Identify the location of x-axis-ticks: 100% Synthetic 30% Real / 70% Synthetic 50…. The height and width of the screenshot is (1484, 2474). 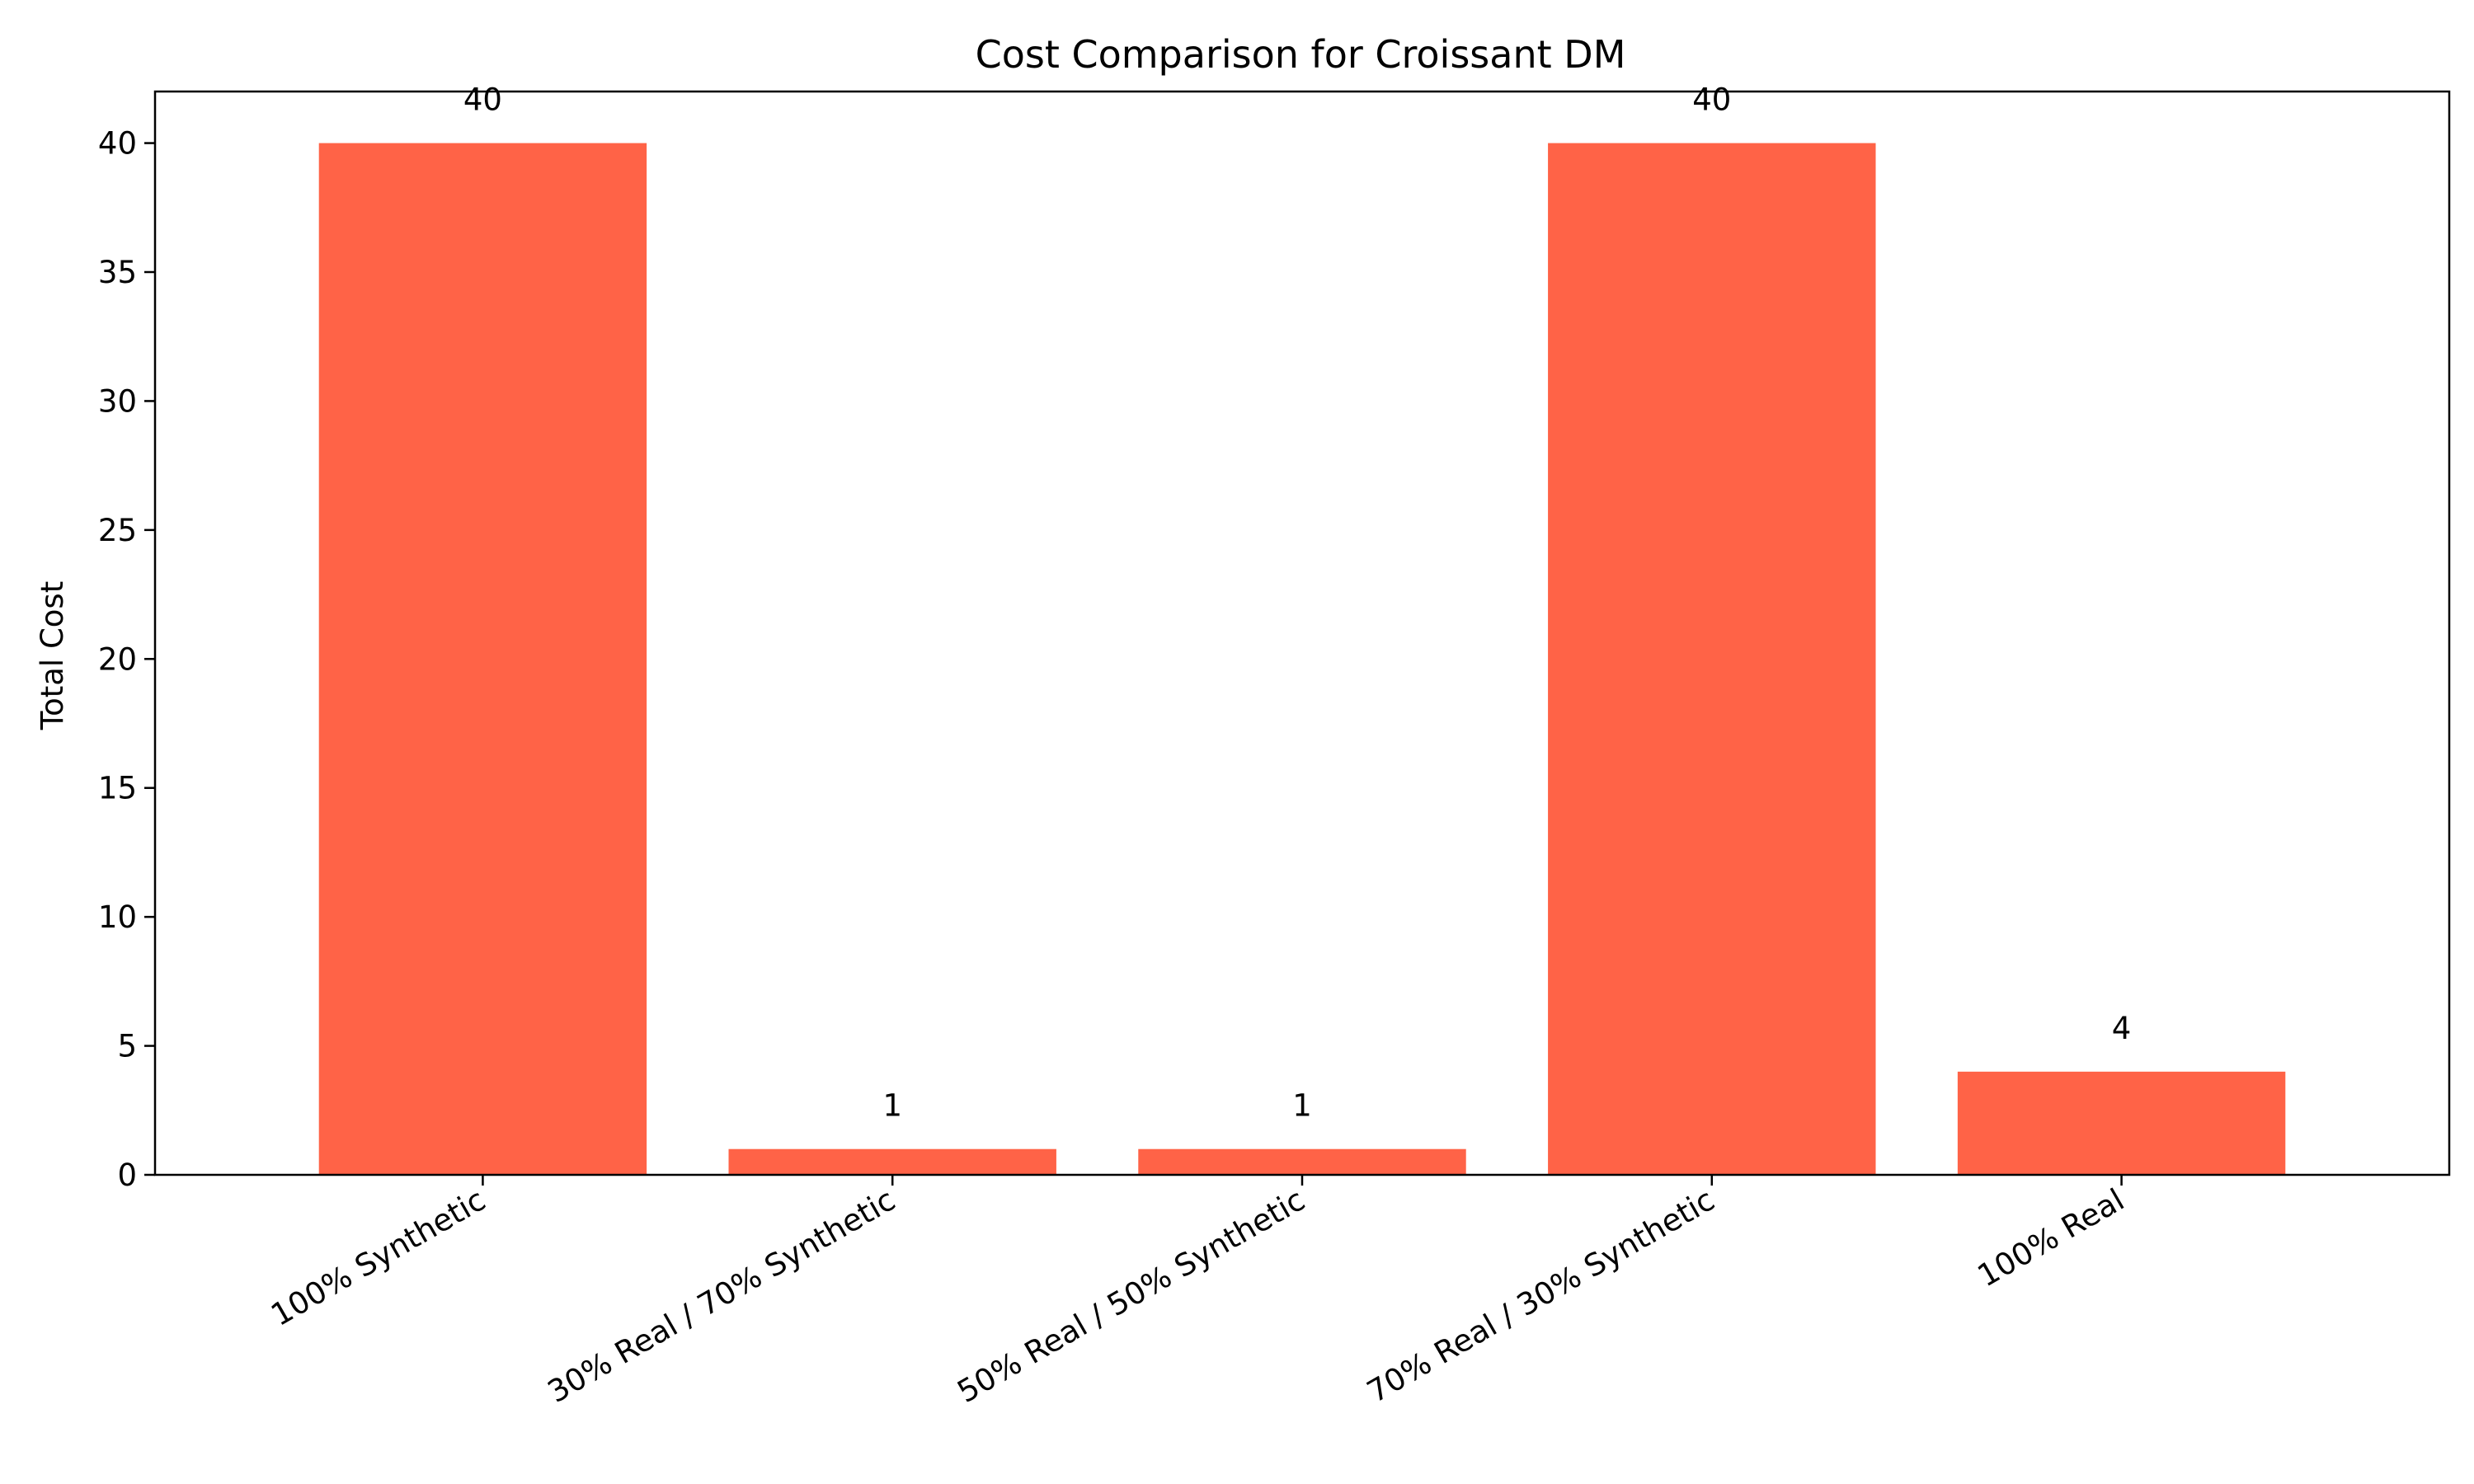
(1197, 1292).